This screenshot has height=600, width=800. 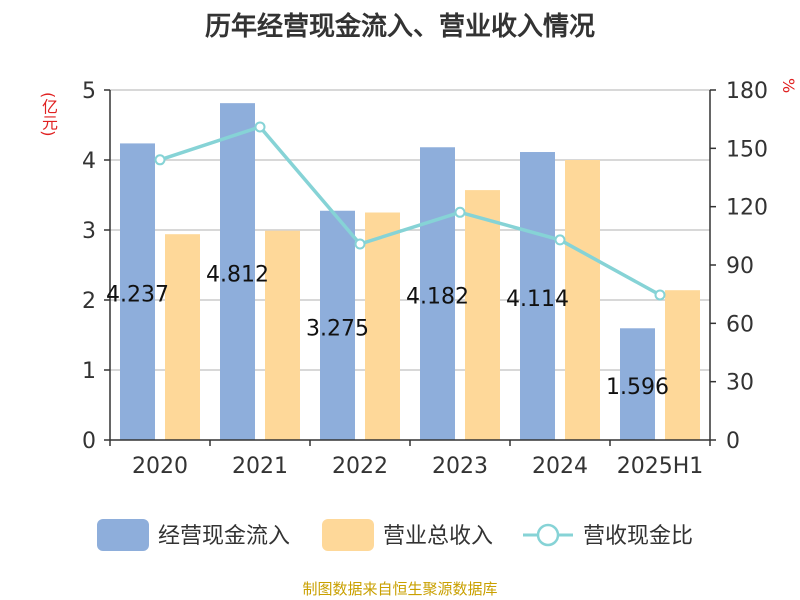 What do you see at coordinates (438, 536) in the screenshot?
I see `legend-label-revenue: 营业总收入` at bounding box center [438, 536].